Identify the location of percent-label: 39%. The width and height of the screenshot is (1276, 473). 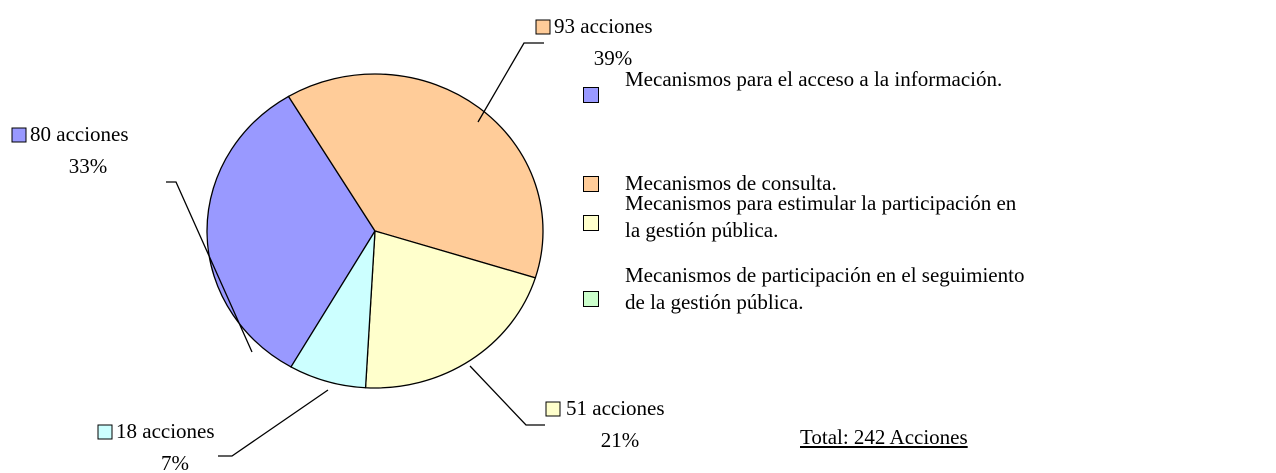
(613, 58).